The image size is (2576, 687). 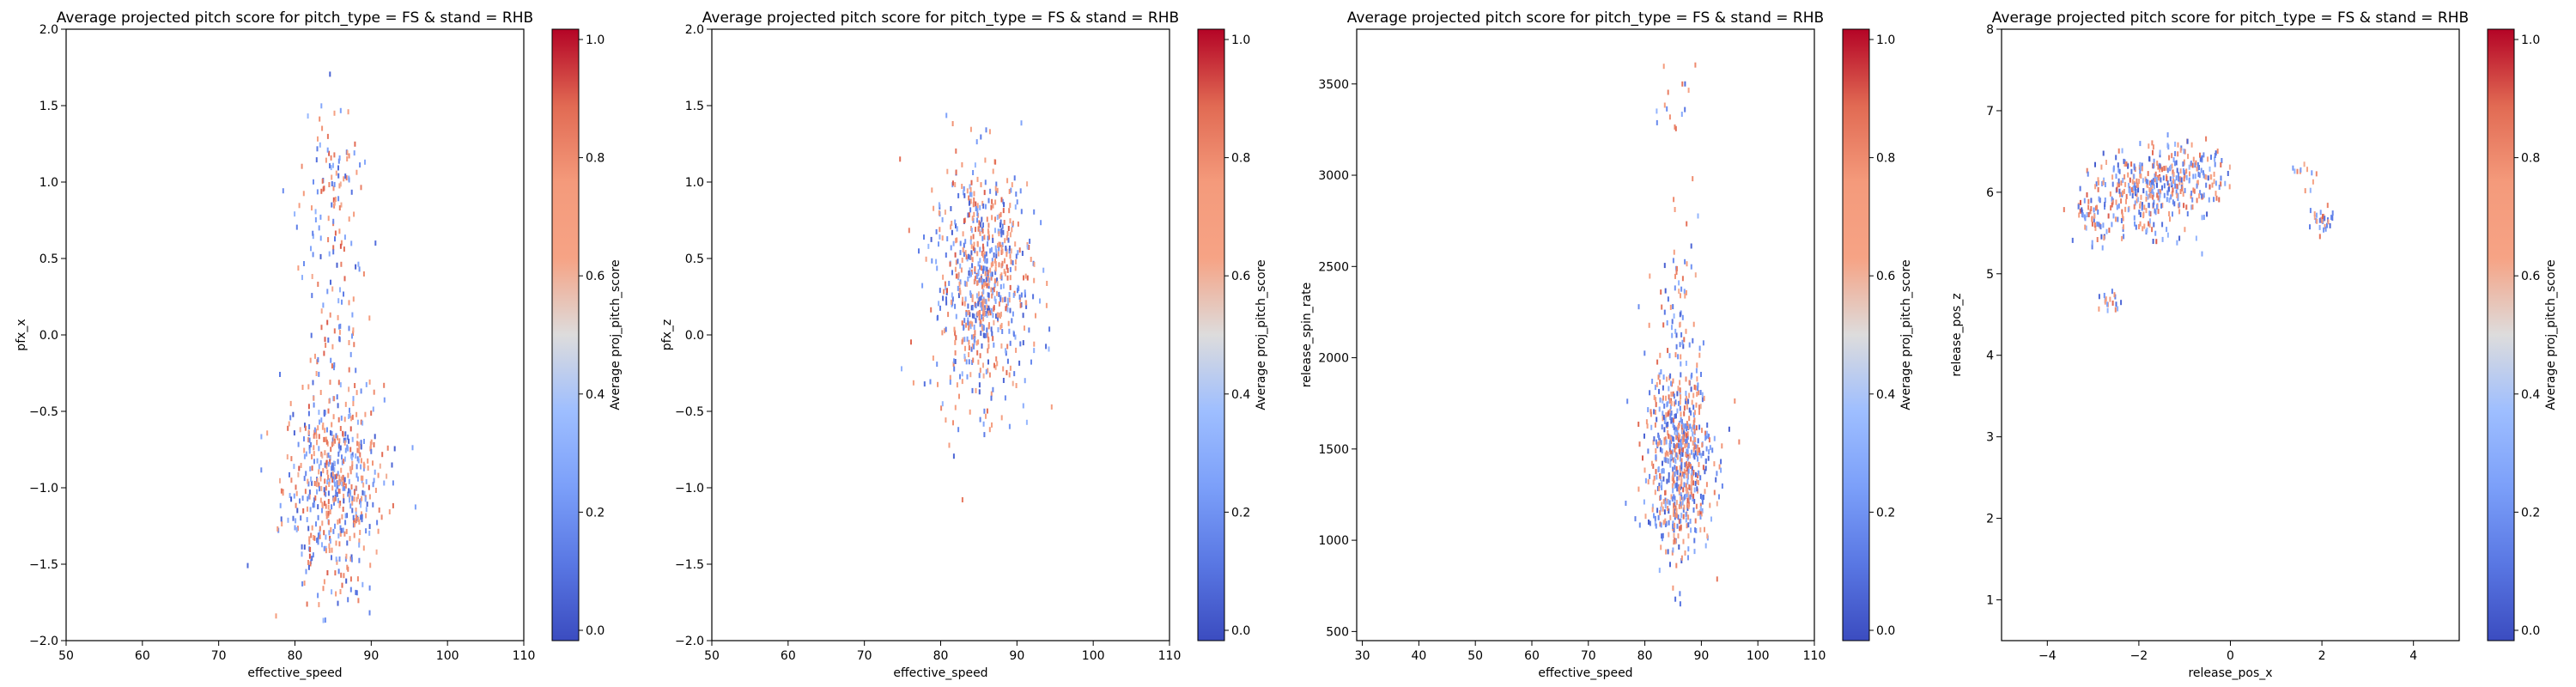 What do you see at coordinates (689, 641) in the screenshot?
I see `y-tick-label: −2.0` at bounding box center [689, 641].